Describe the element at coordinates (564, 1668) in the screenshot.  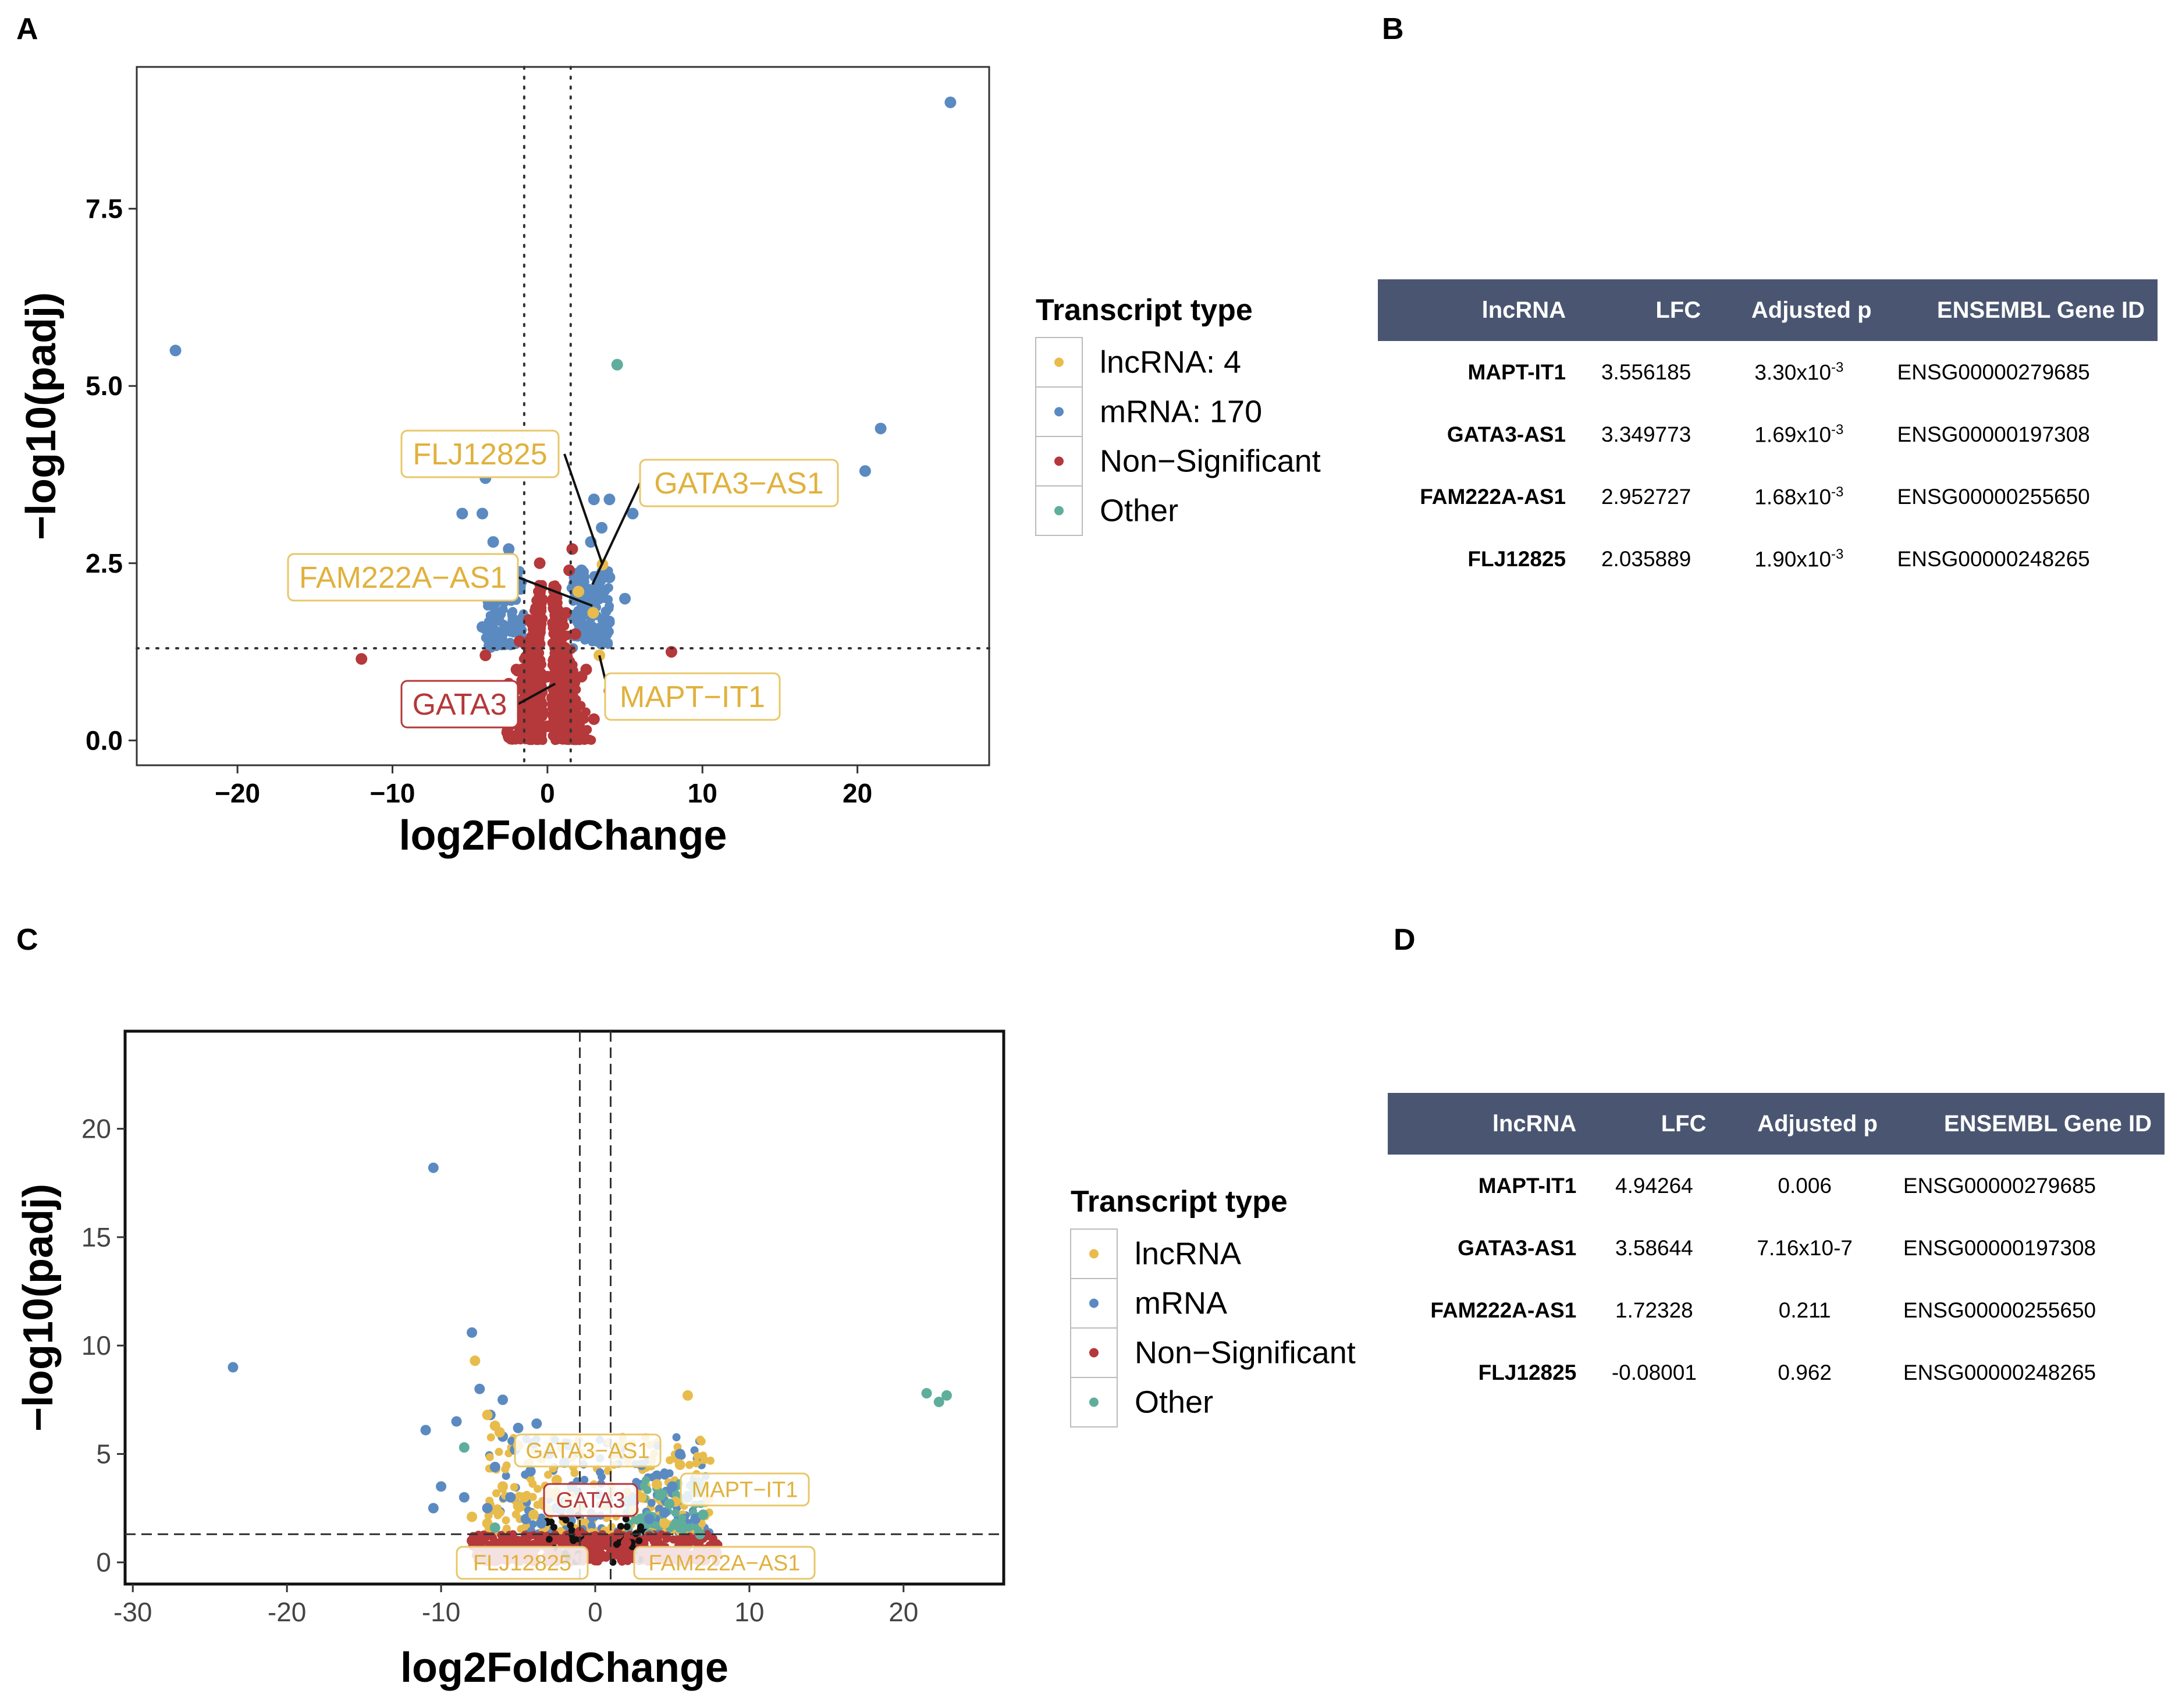
I see `x-axis-title: log2FoldChange` at that location.